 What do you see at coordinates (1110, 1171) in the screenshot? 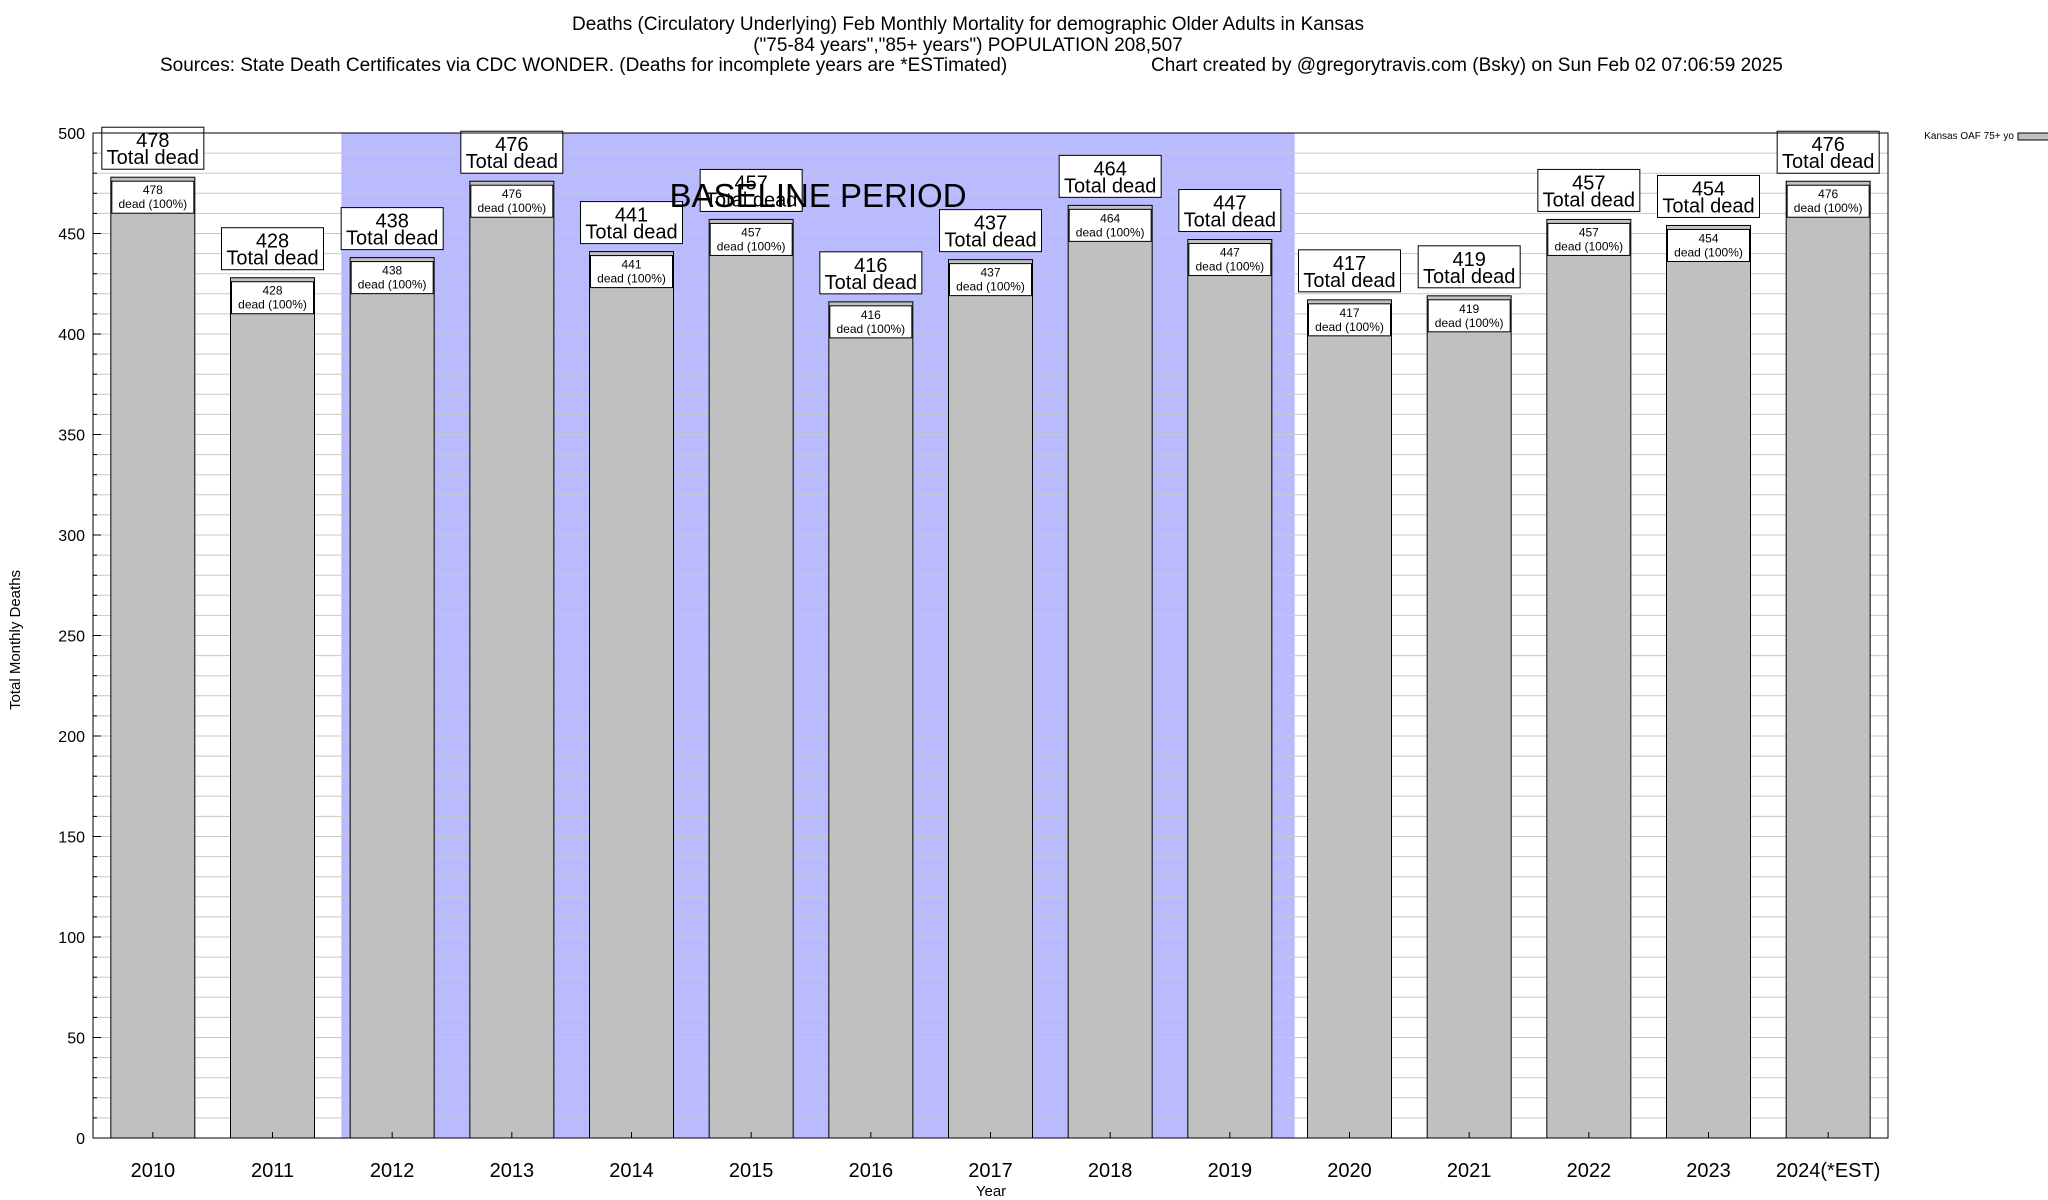
I see `x-tick-label: 2018` at bounding box center [1110, 1171].